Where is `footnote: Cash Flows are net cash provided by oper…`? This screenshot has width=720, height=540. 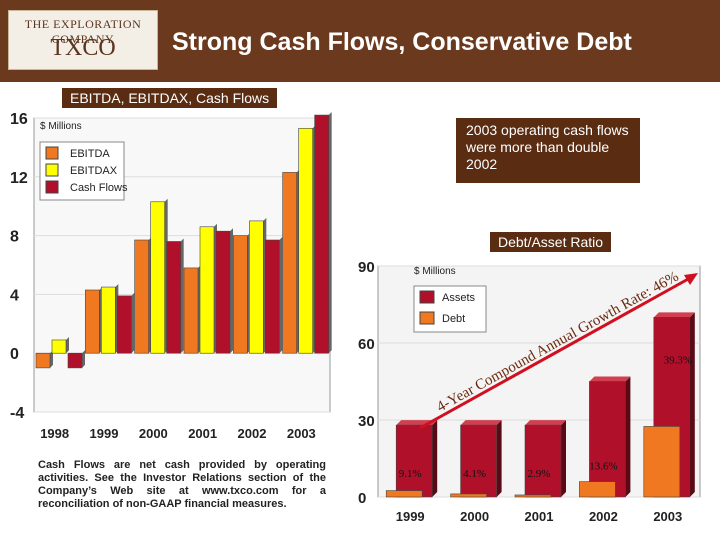 footnote: Cash Flows are net cash provided by oper… is located at coordinates (182, 484).